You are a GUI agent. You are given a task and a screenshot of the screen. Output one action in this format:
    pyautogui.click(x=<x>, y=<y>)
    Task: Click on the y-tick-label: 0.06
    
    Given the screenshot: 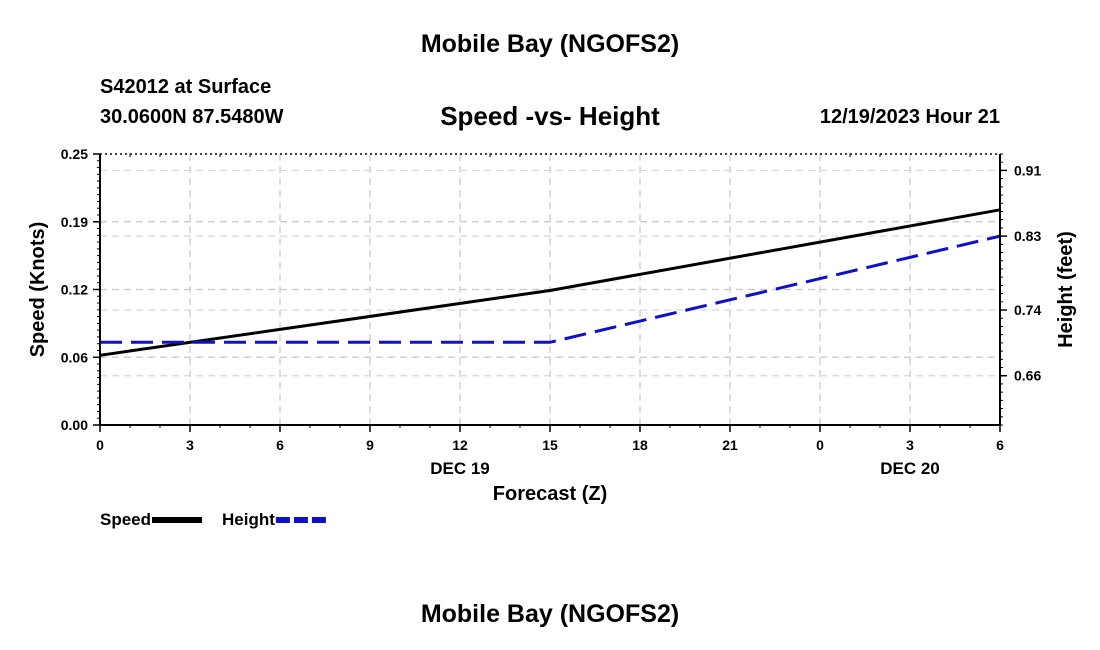 What is the action you would take?
    pyautogui.click(x=74, y=357)
    